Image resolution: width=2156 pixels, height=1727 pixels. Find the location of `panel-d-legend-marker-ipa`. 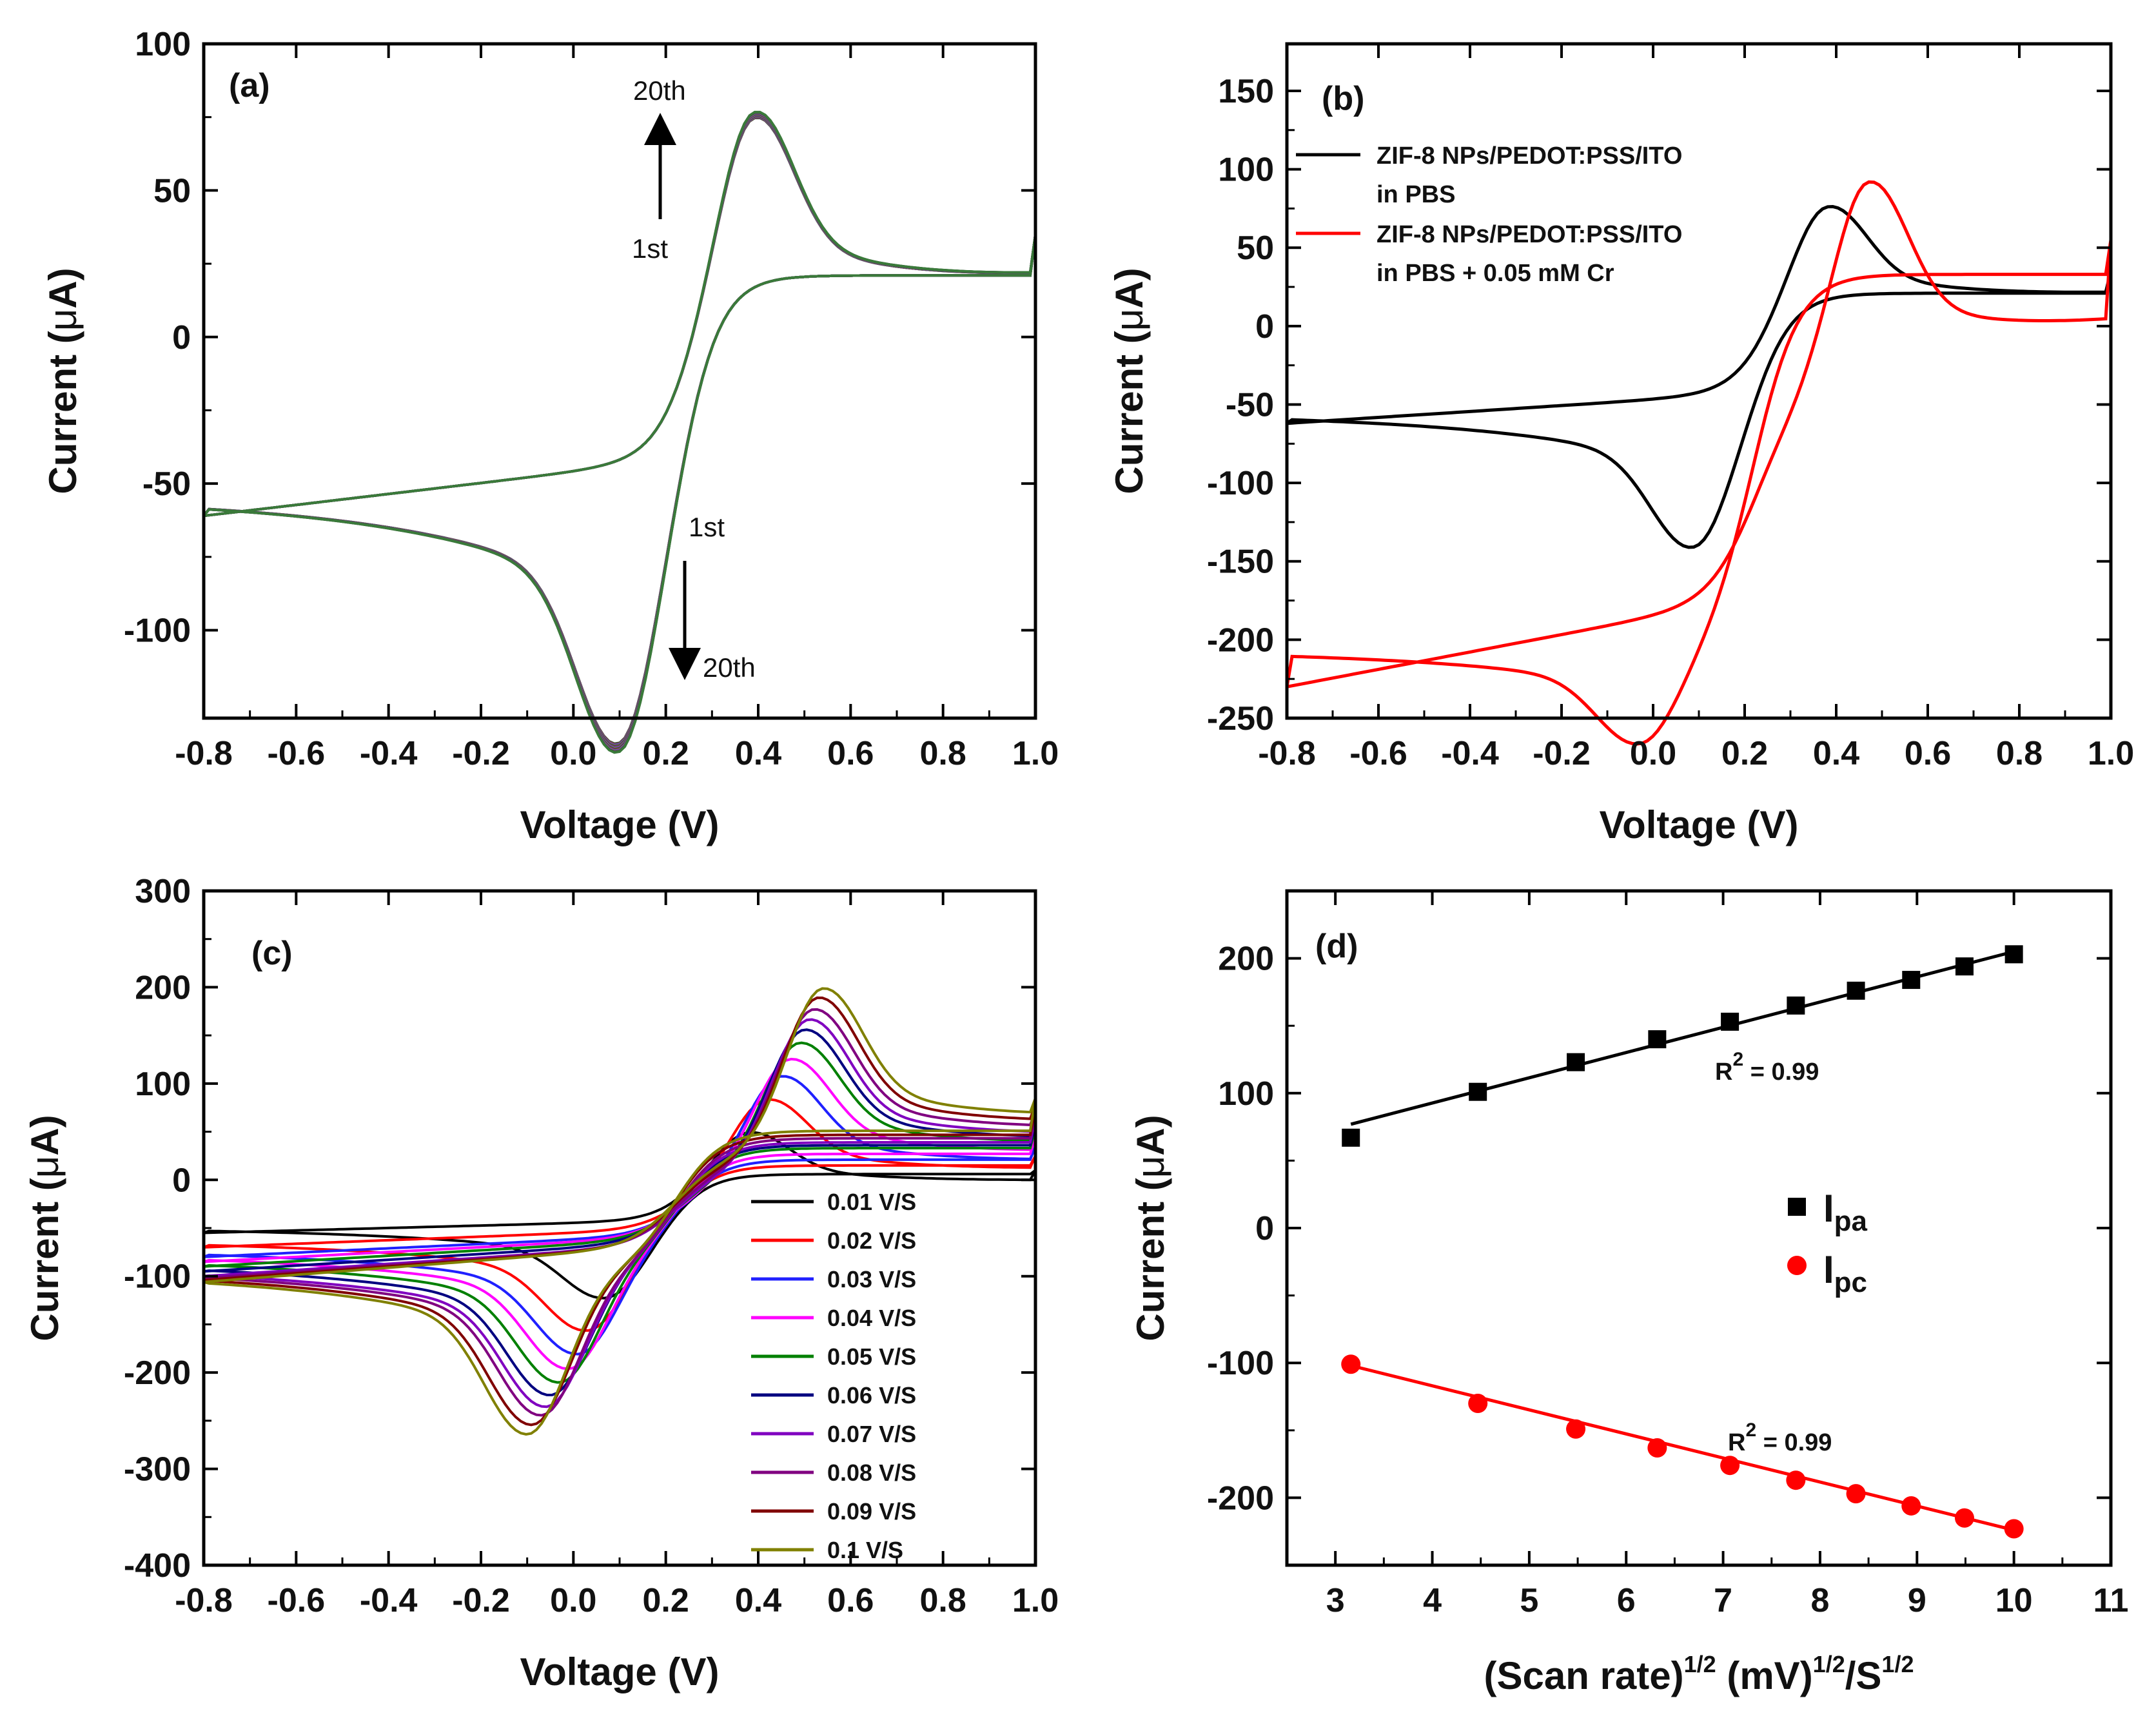

panel-d-legend-marker-ipa is located at coordinates (1797, 1207).